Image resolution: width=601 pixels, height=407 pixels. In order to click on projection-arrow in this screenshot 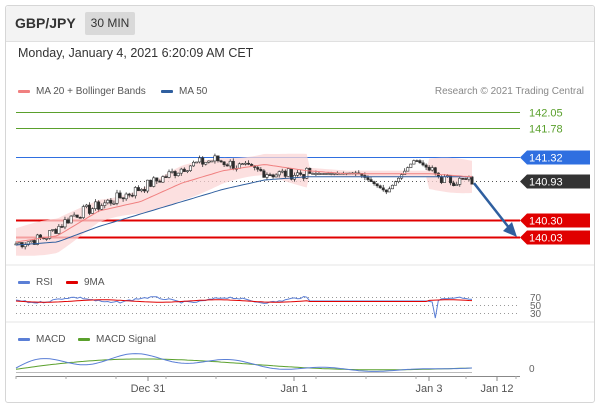, I will do `click(495, 209)`.